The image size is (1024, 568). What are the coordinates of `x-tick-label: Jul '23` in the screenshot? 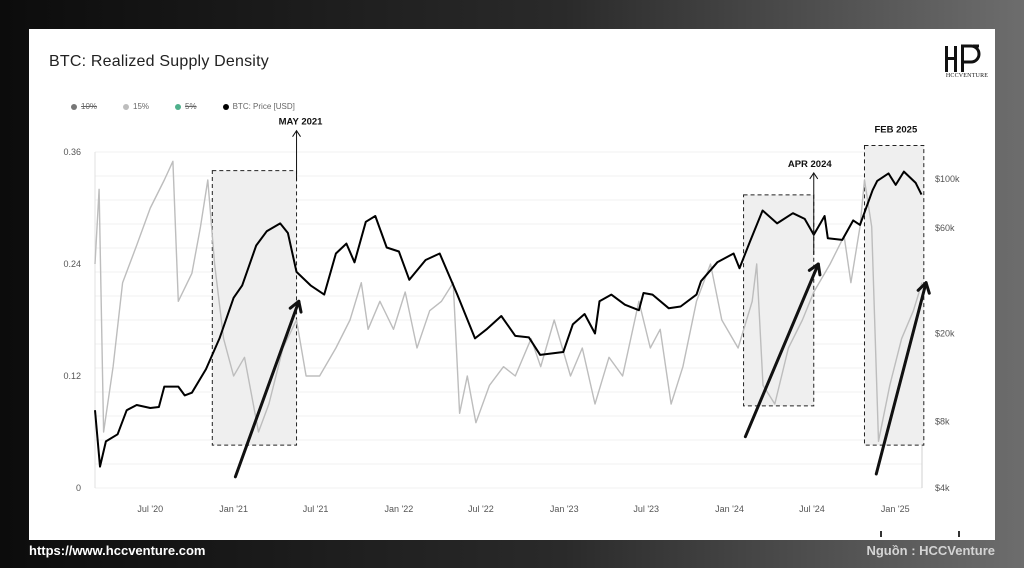 It's located at (646, 509).